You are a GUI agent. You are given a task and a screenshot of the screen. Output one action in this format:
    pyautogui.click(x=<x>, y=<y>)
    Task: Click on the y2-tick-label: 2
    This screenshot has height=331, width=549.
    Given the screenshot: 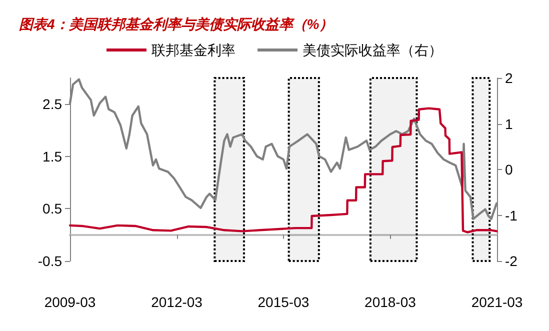 What is the action you would take?
    pyautogui.click(x=509, y=78)
    